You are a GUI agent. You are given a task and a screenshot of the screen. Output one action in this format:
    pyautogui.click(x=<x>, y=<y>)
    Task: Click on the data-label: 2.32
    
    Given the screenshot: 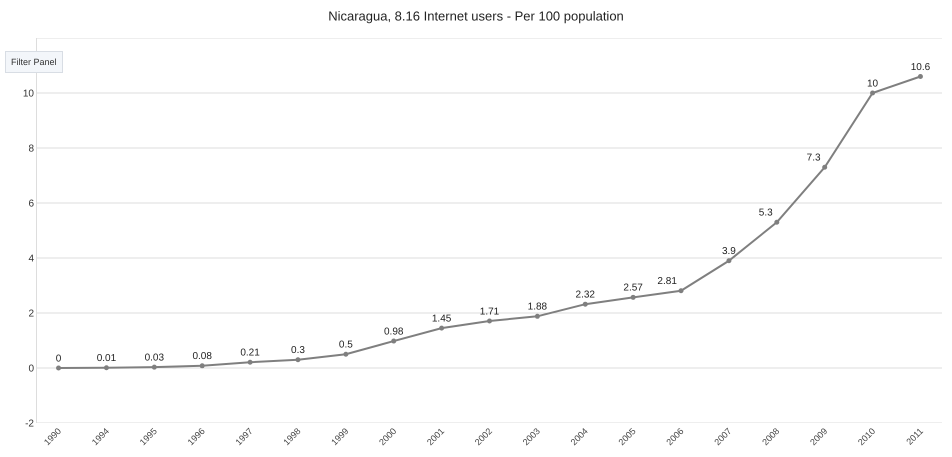 What is the action you would take?
    pyautogui.click(x=586, y=295)
    